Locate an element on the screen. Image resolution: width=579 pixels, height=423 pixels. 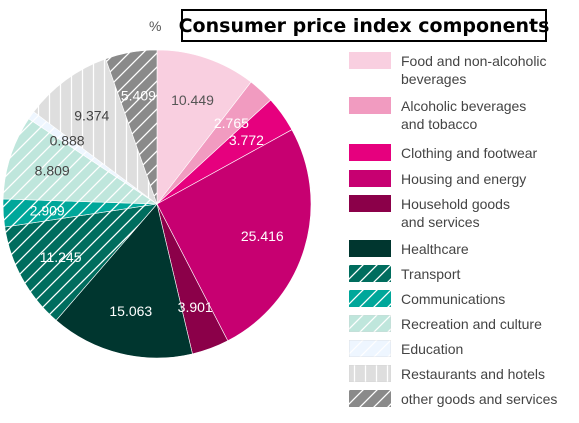
pie-slice-housing-and-energy is located at coordinates (234, 235).